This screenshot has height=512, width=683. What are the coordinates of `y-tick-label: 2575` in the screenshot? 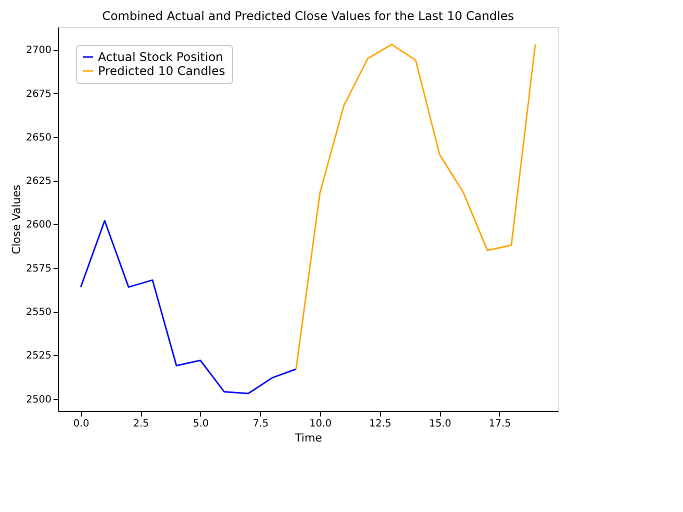 It's located at (39, 268).